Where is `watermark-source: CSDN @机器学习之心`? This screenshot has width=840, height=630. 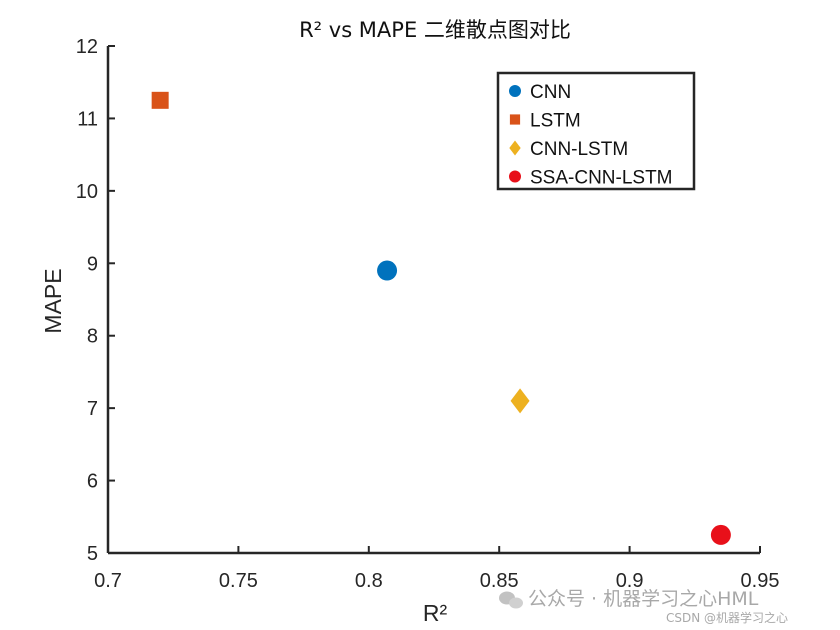 watermark-source: CSDN @机器学习之心 is located at coordinates (727, 617).